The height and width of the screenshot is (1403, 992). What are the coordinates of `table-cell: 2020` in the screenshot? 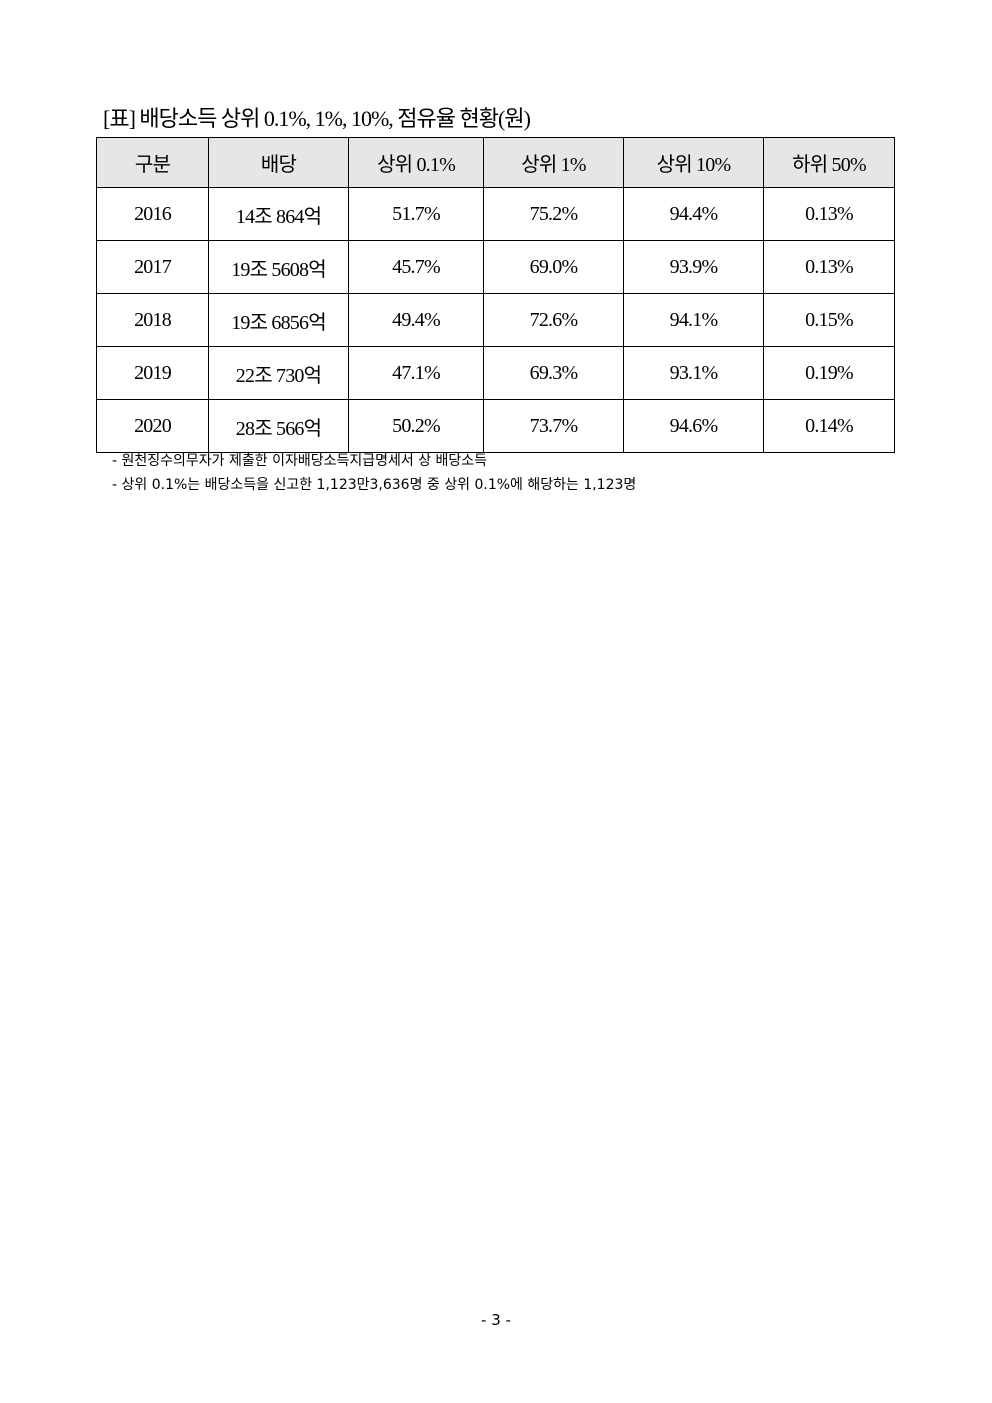 It's located at (152, 426).